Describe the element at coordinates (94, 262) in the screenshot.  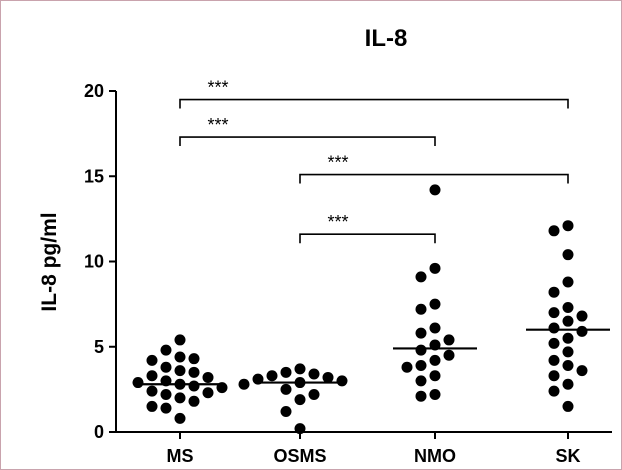
I see `y-tick-label: 10` at that location.